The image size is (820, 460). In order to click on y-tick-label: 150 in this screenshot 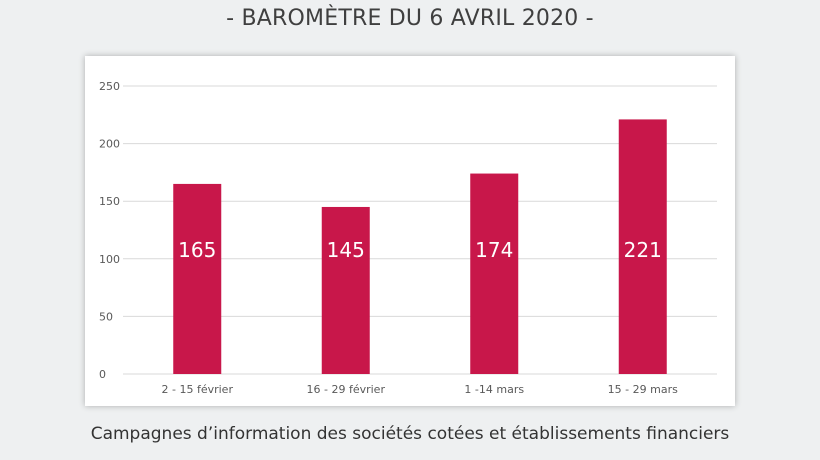, I will do `click(109, 201)`.